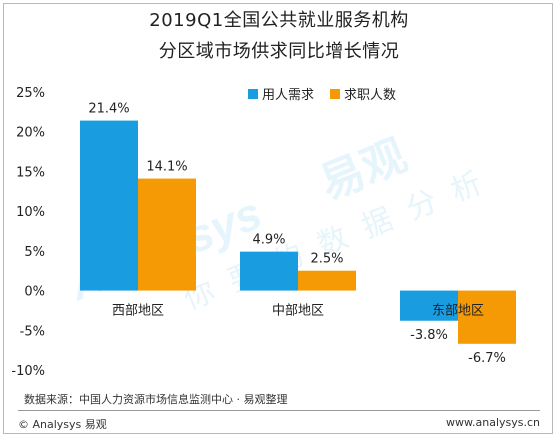 The image size is (558, 439). I want to click on value-label: -6.7%, so click(487, 358).